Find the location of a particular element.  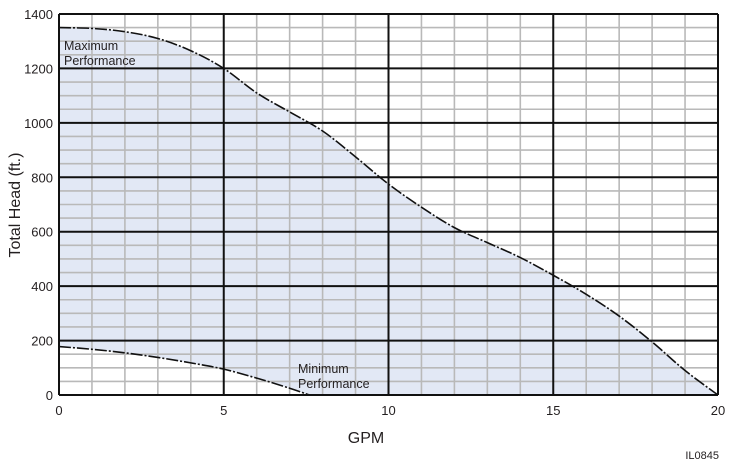

x-tick-label: 5 is located at coordinates (223, 410).